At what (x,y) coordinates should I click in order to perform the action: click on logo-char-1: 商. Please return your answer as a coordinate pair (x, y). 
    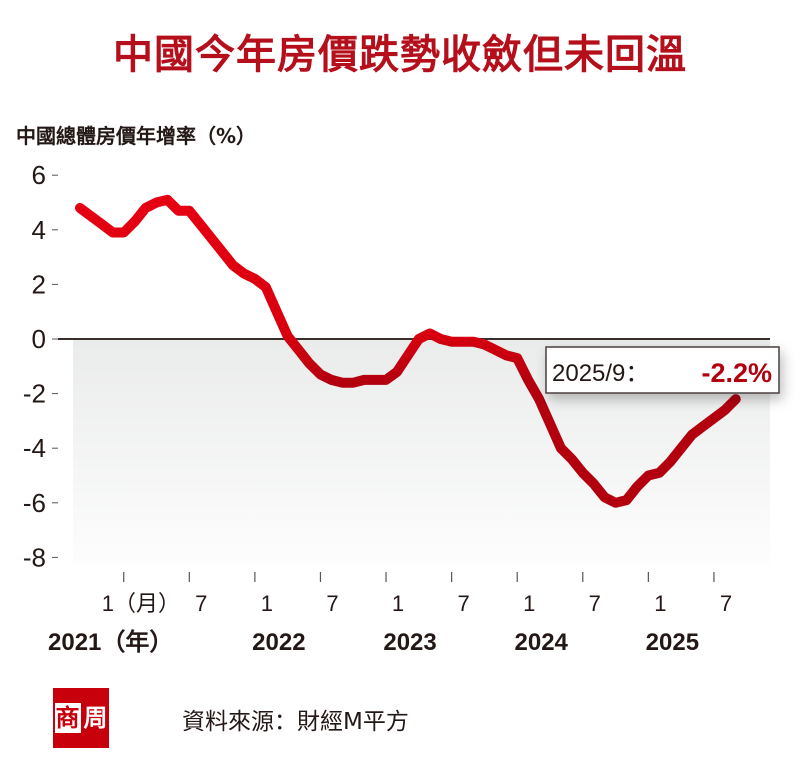
    Looking at the image, I should click on (67, 718).